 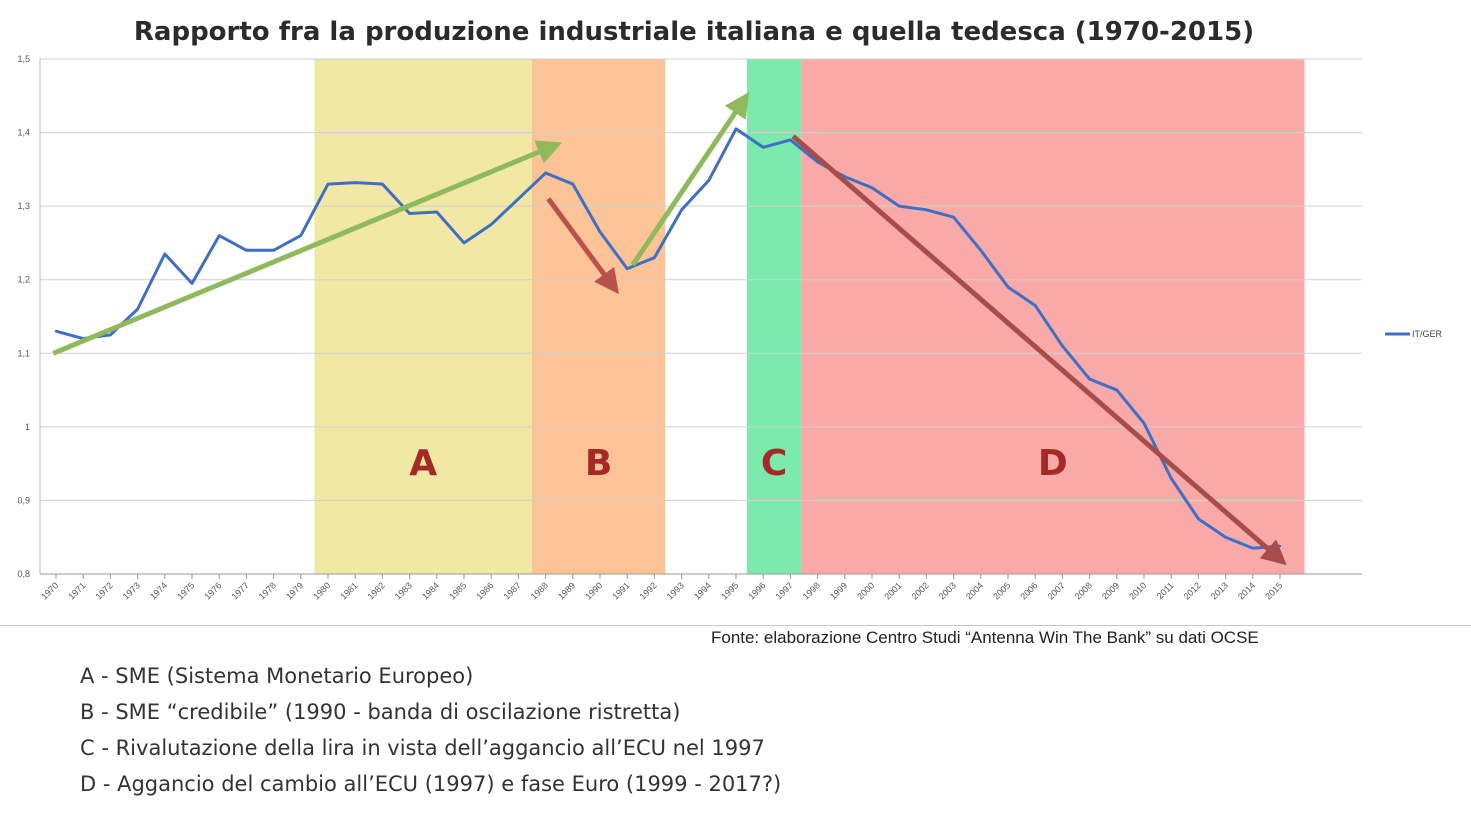 What do you see at coordinates (1137, 590) in the screenshot?
I see `x-tick-label: 2010` at bounding box center [1137, 590].